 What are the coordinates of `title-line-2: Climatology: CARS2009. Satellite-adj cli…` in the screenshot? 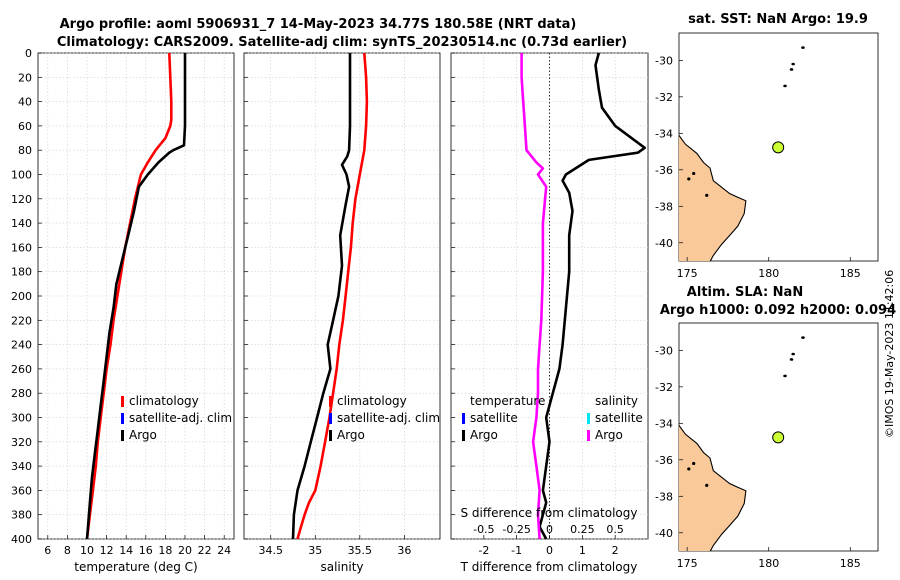 It's located at (342, 42).